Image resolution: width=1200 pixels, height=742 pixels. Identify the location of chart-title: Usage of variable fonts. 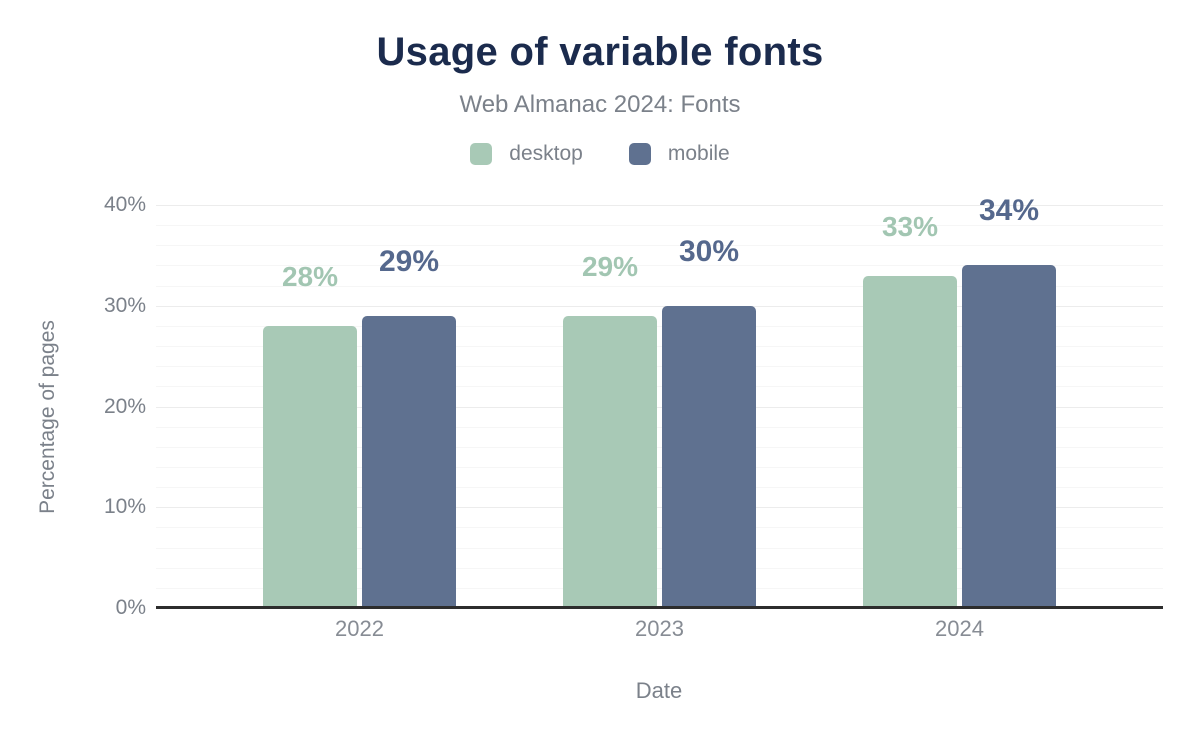
(600, 52).